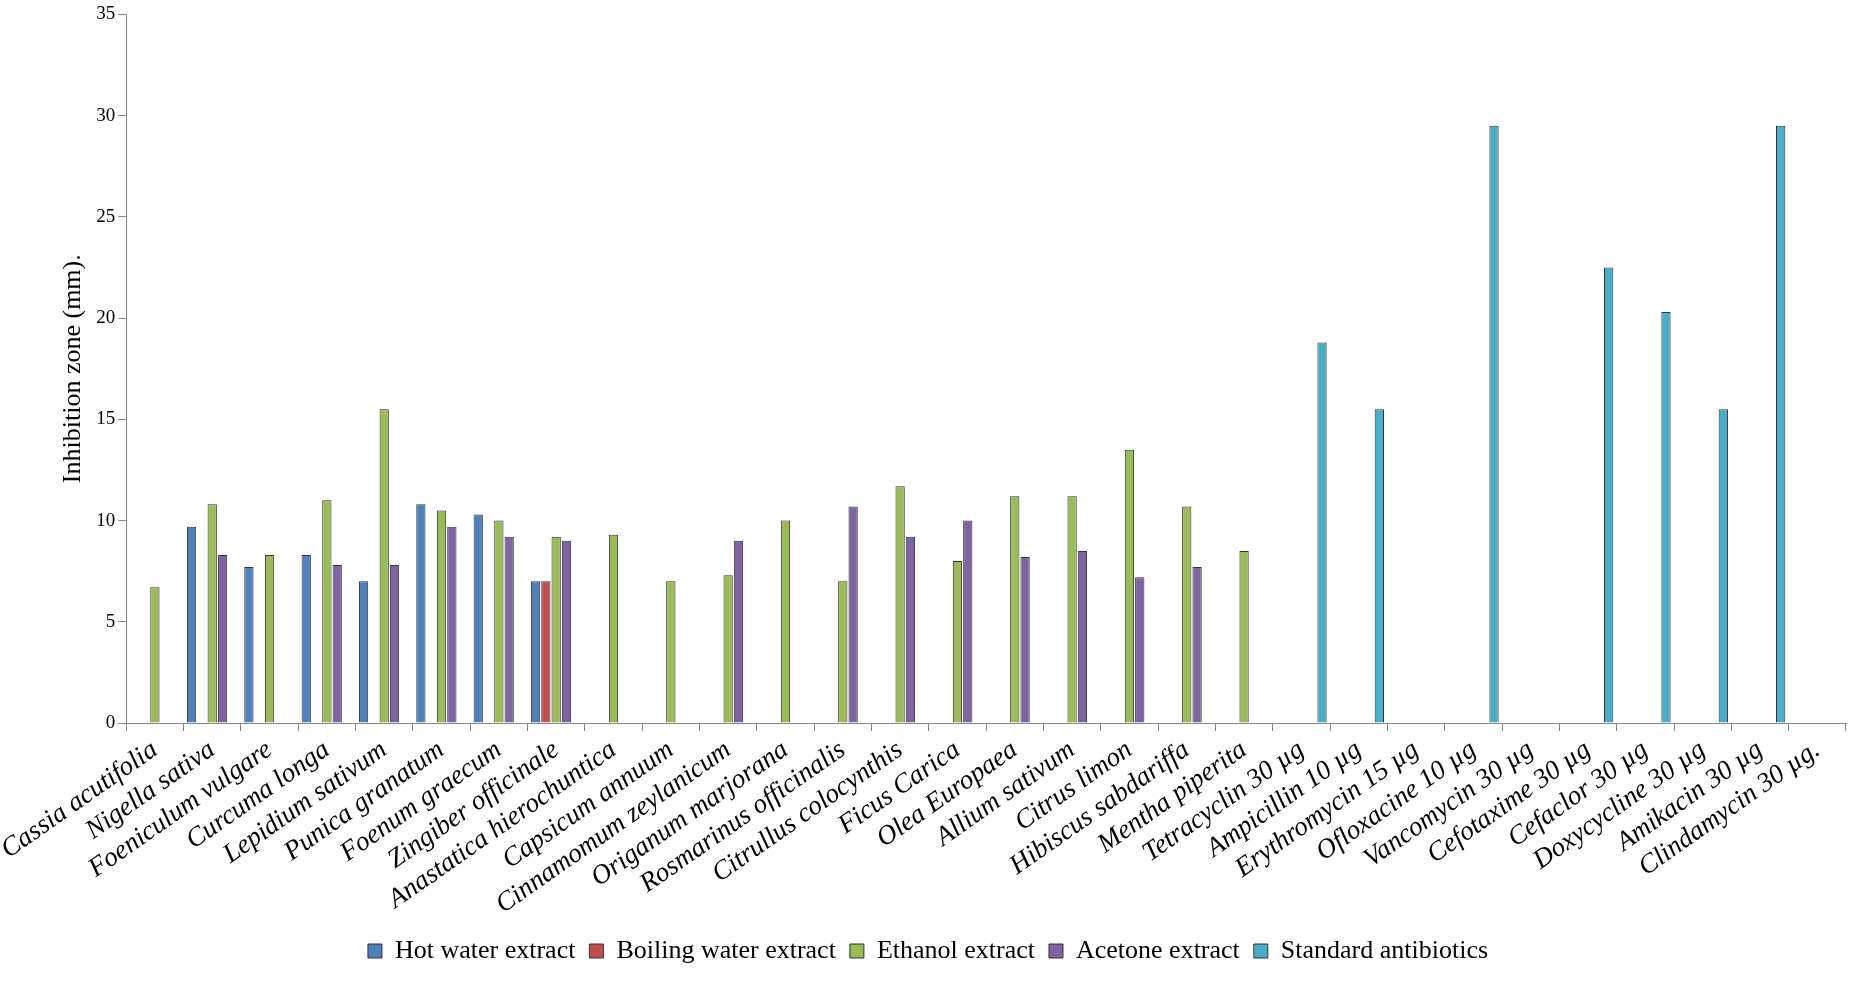 The width and height of the screenshot is (1854, 984). Describe the element at coordinates (110, 722) in the screenshot. I see `y-tick-label: 0` at that location.